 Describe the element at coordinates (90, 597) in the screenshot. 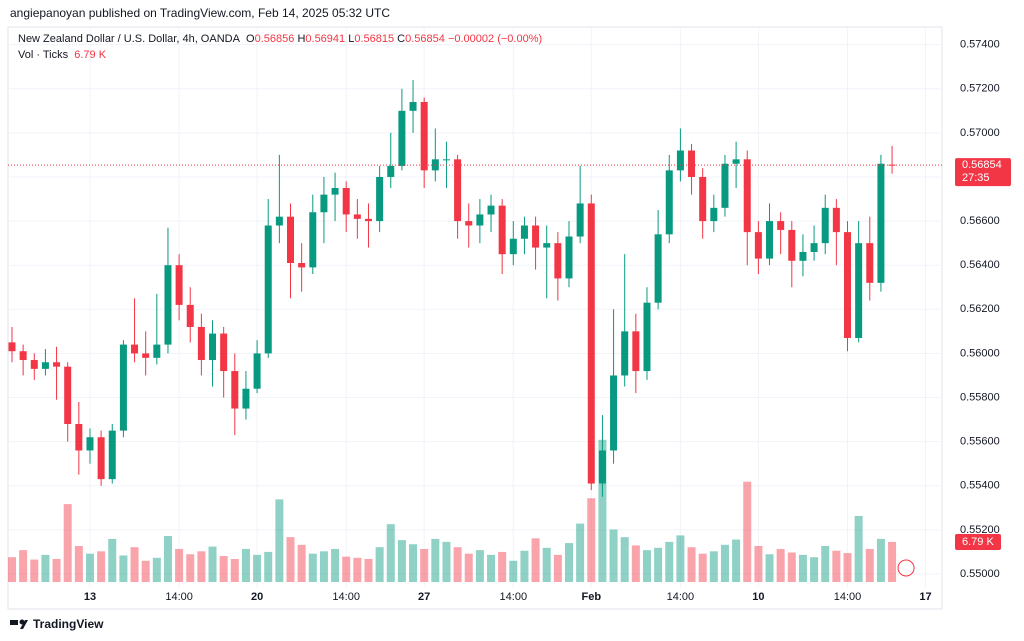

I see `x-tick-label: 13` at that location.